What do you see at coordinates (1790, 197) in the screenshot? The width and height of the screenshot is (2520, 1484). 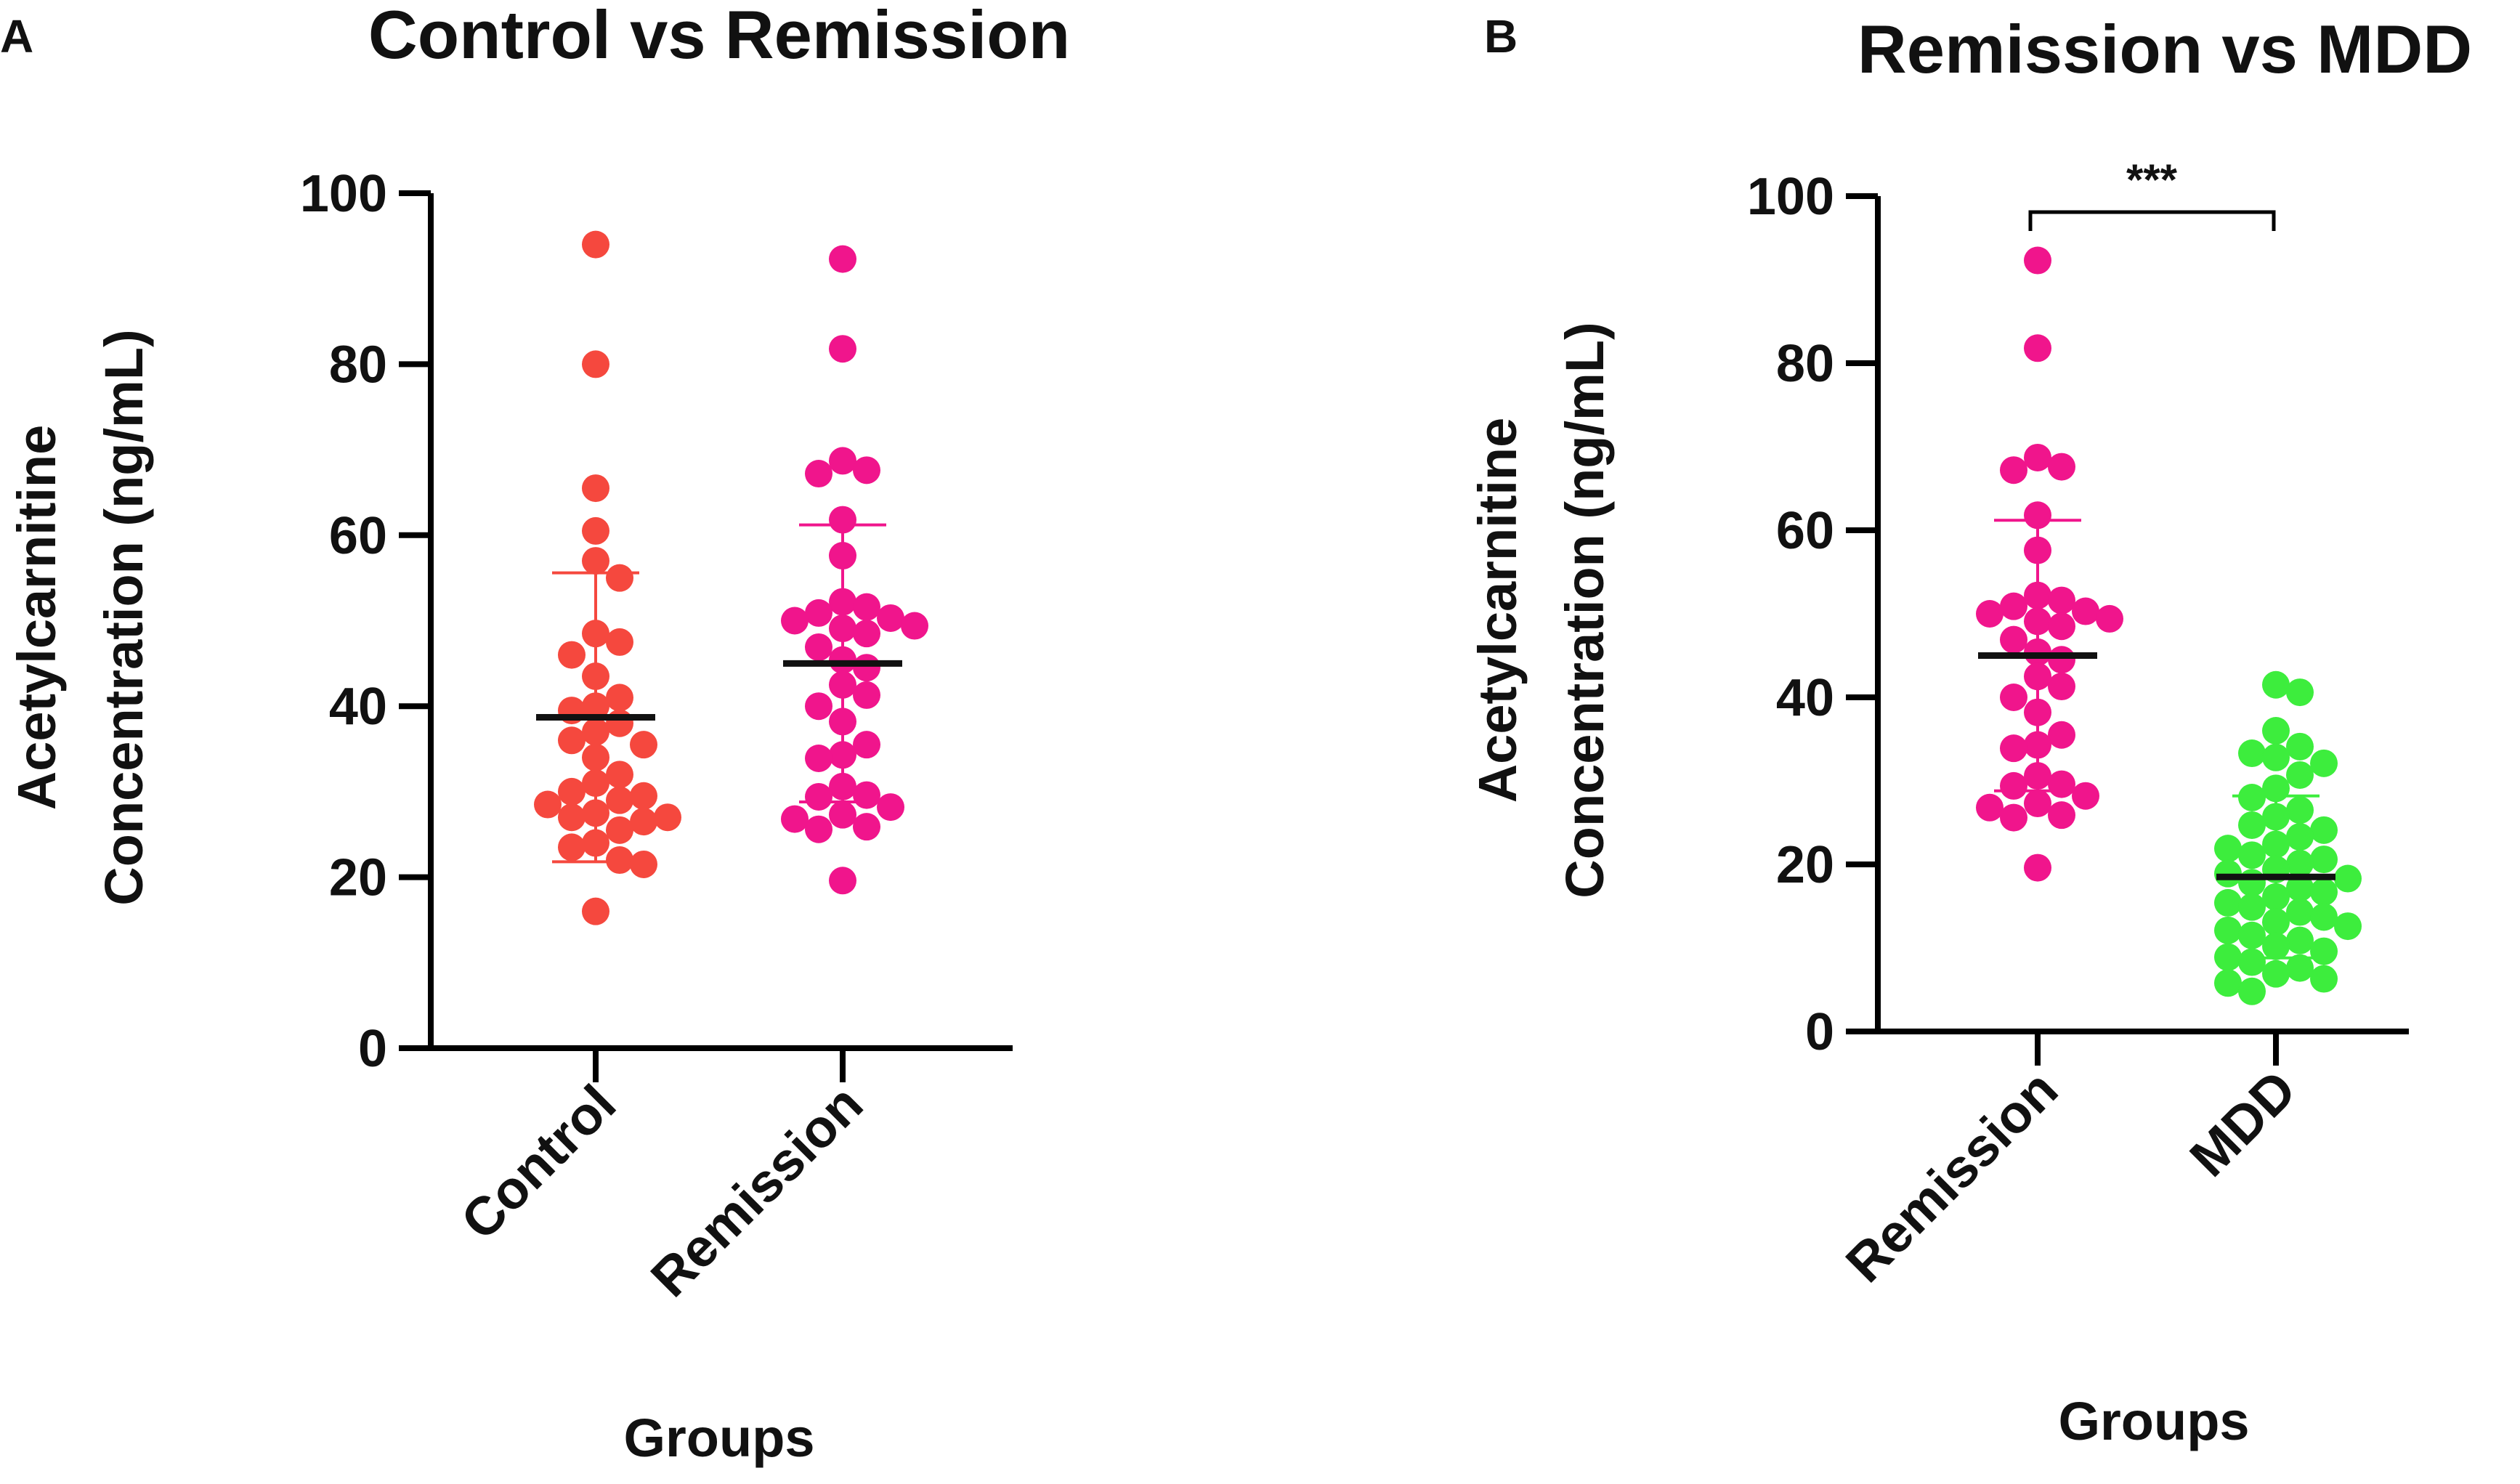 I see `panel-b-ytick-label: 100` at bounding box center [1790, 197].